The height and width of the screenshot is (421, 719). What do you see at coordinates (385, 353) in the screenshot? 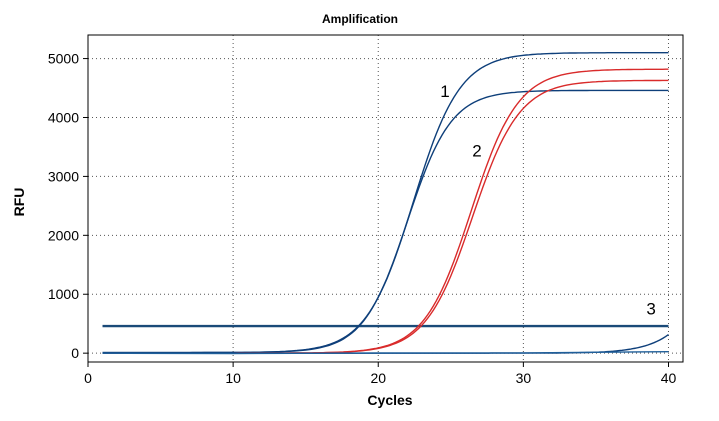
I see `series-line-3b` at bounding box center [385, 353].